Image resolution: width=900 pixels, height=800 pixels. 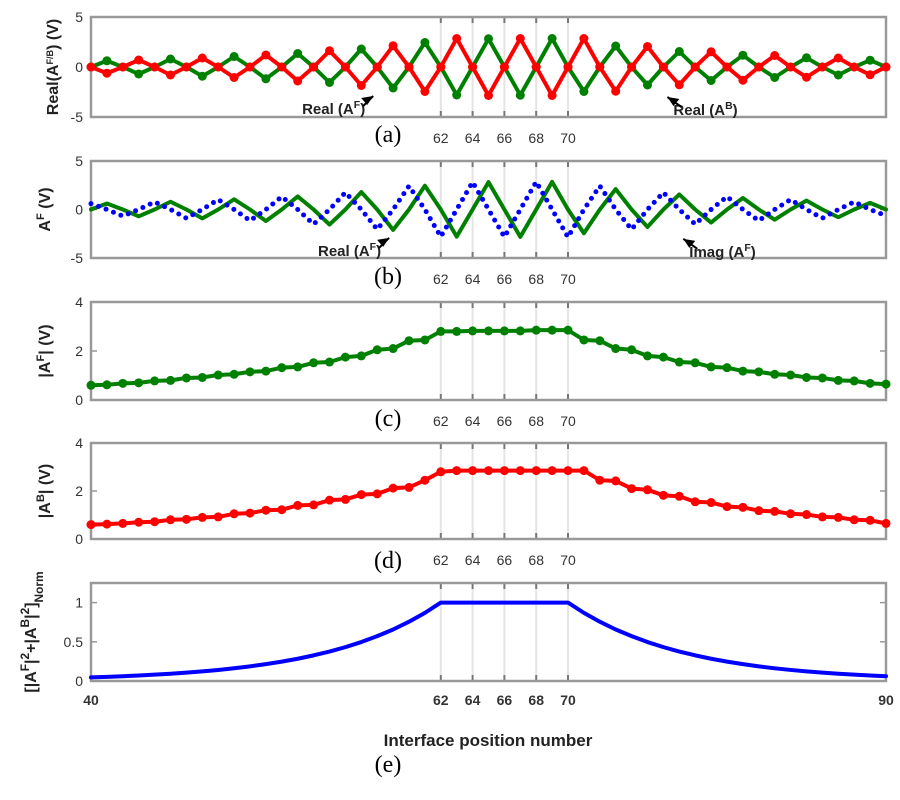 What do you see at coordinates (357, 105) in the screenshot?
I see `label-part: F` at bounding box center [357, 105].